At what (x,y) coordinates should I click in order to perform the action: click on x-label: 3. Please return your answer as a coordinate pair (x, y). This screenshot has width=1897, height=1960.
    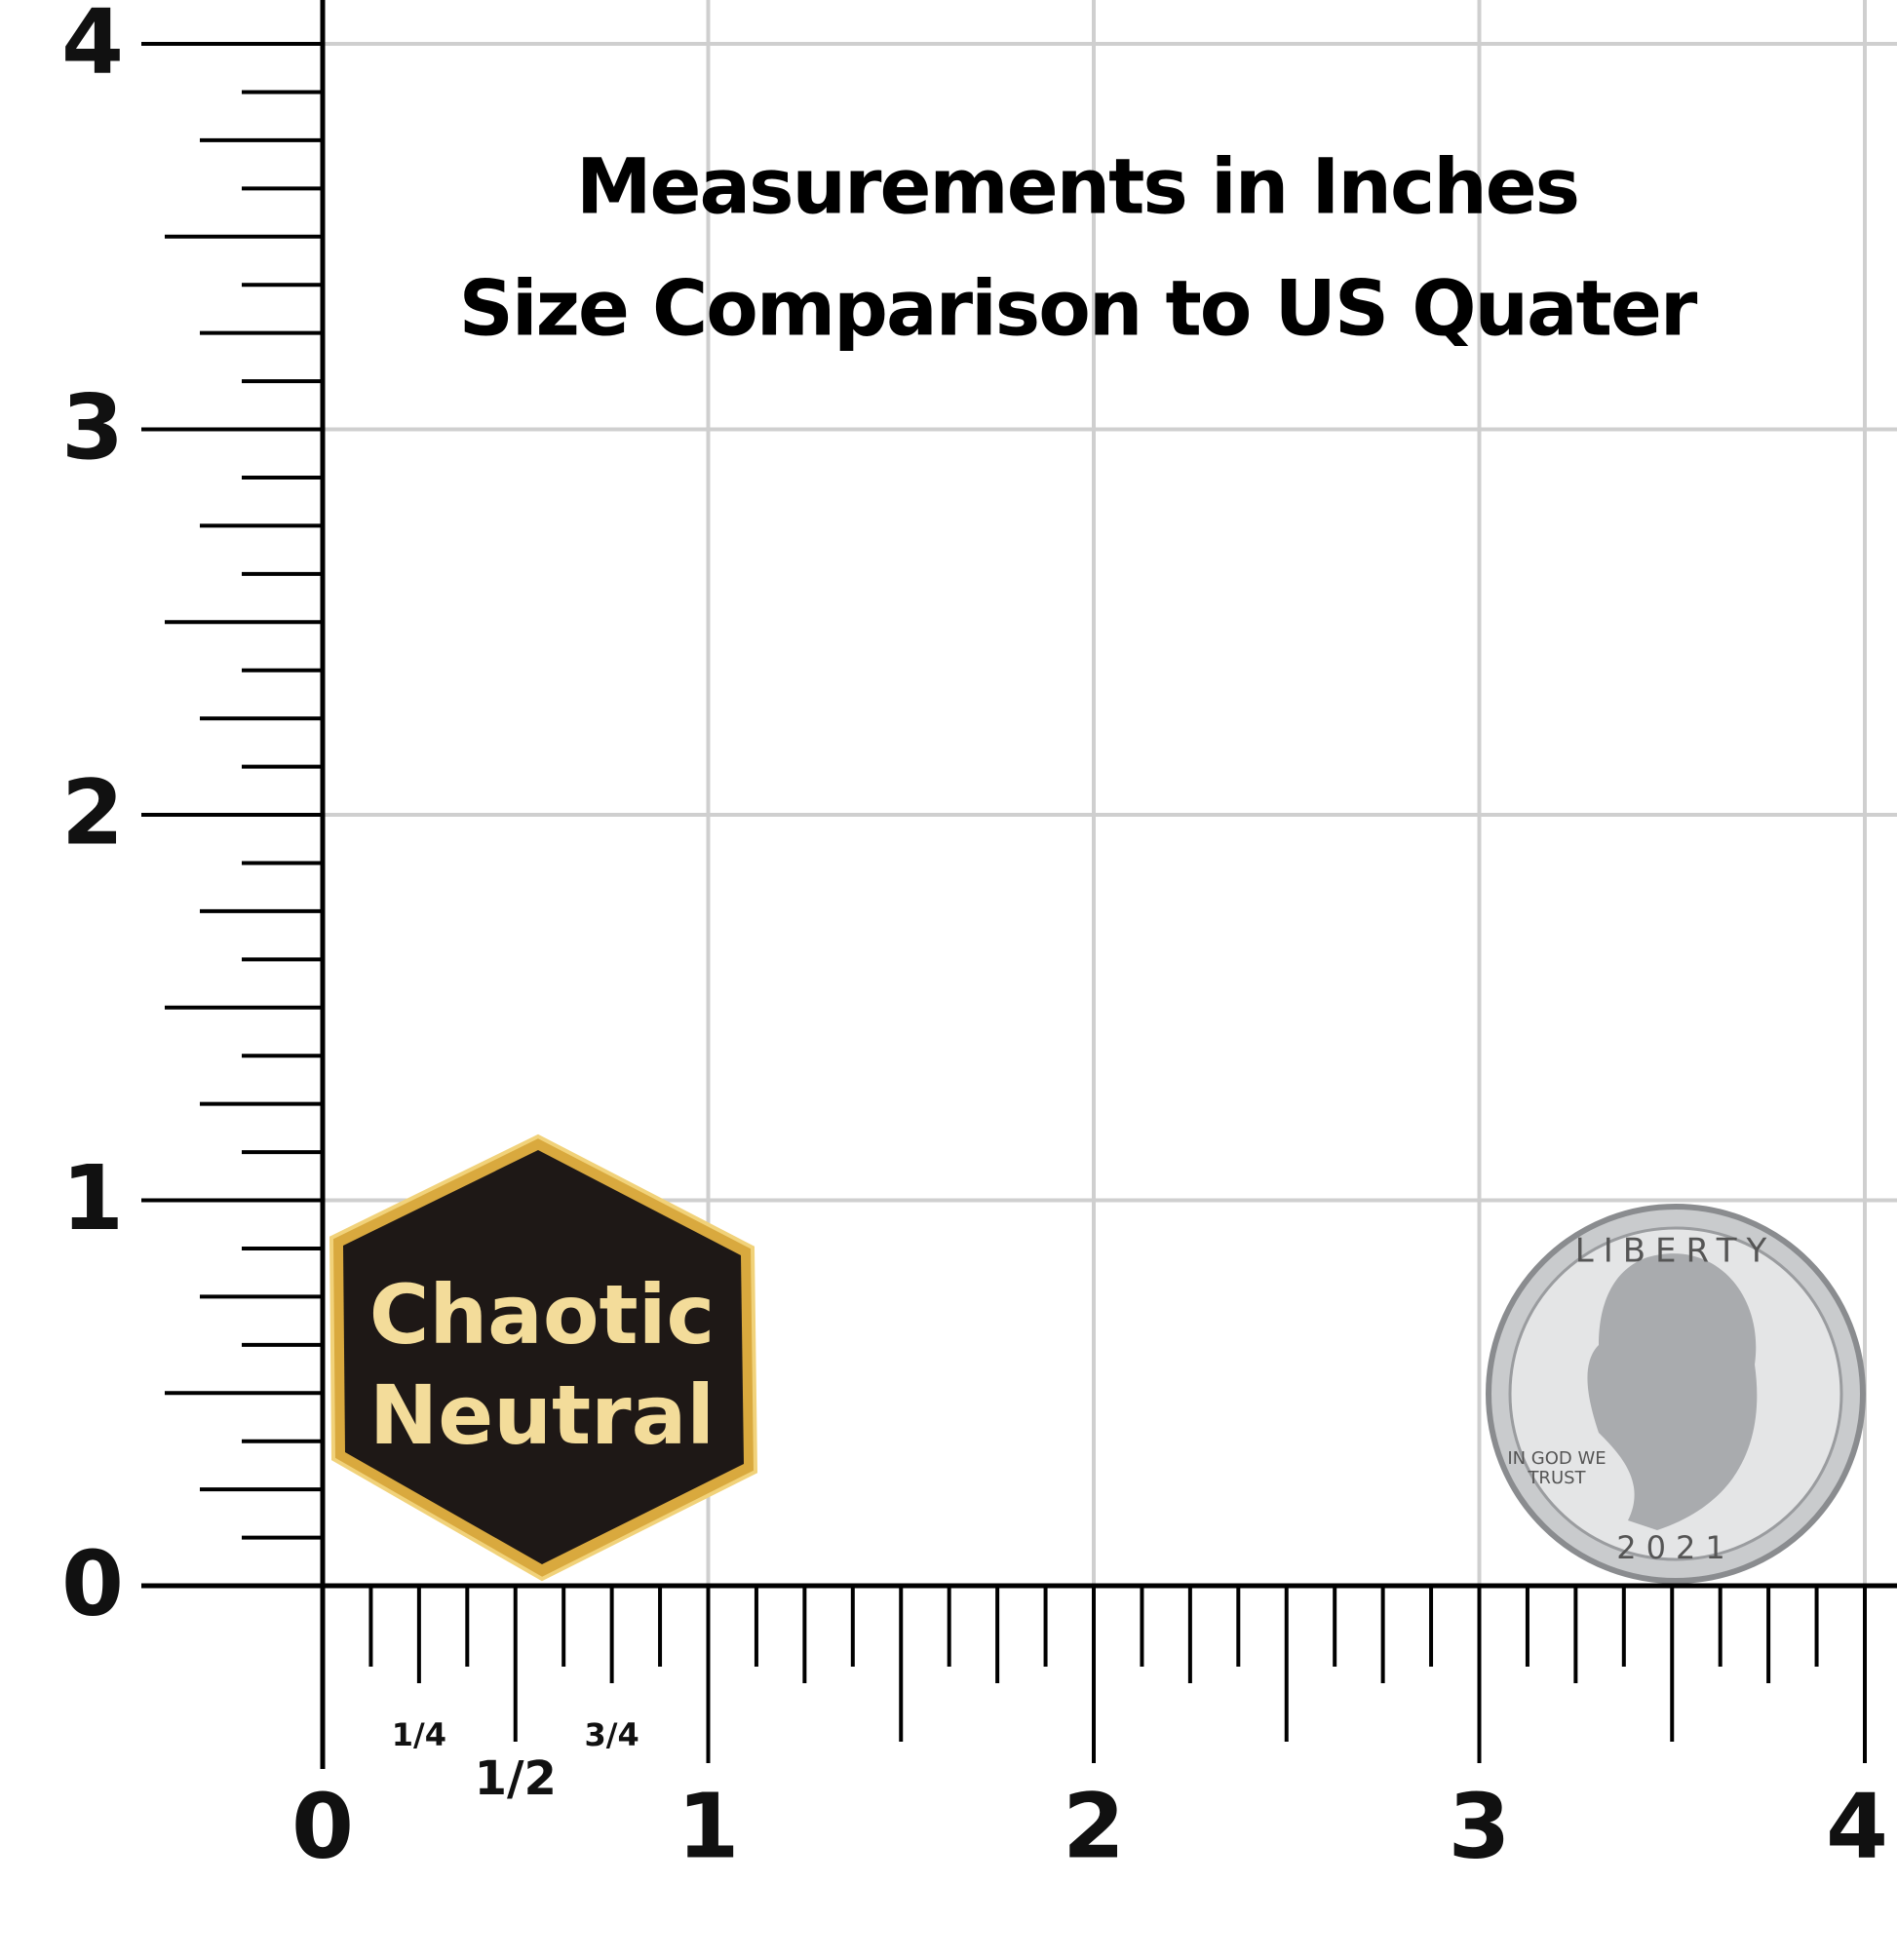
    Looking at the image, I should click on (1479, 1826).